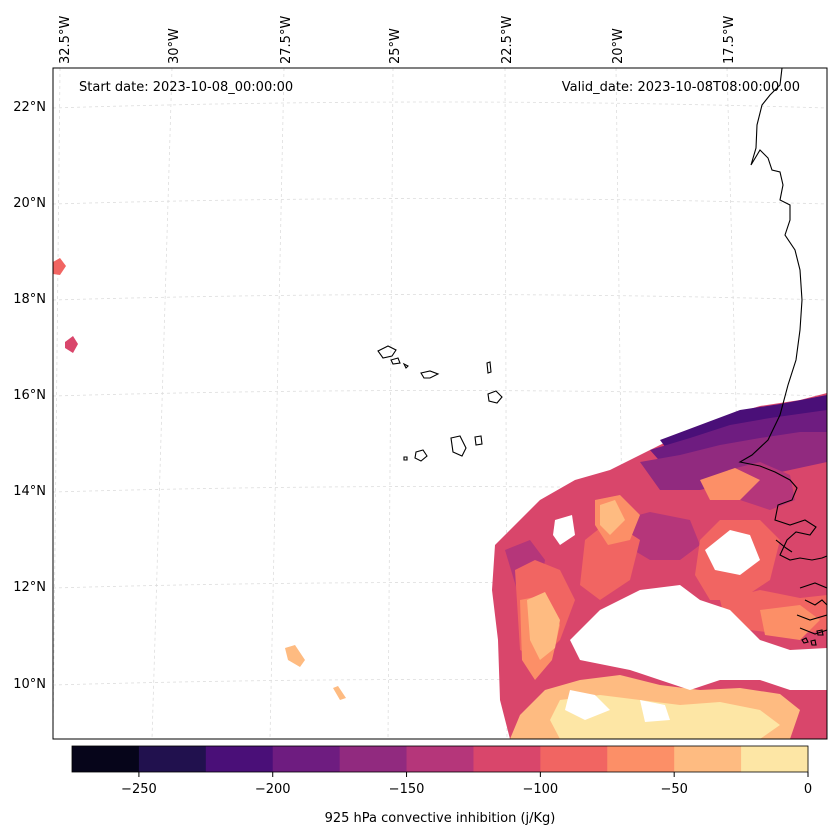 The height and width of the screenshot is (836, 837). I want to click on lon-label-25w: 25°W, so click(395, 46).